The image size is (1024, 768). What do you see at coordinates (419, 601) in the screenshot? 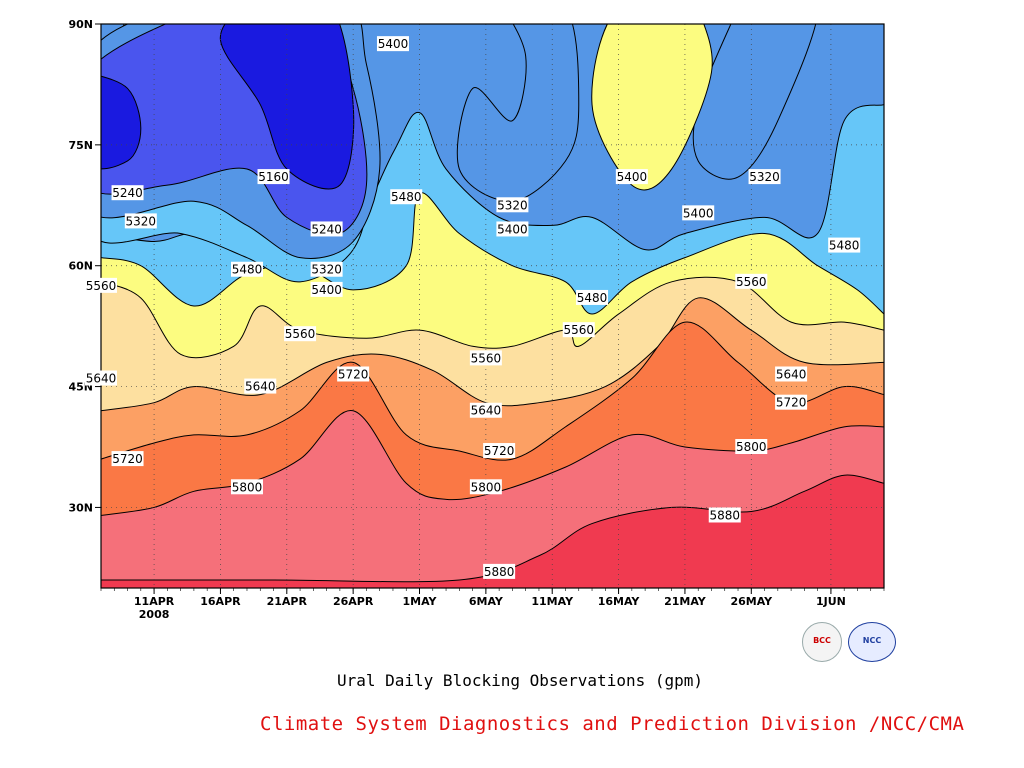
I see `x-tick-label: 1MAY` at bounding box center [419, 601].